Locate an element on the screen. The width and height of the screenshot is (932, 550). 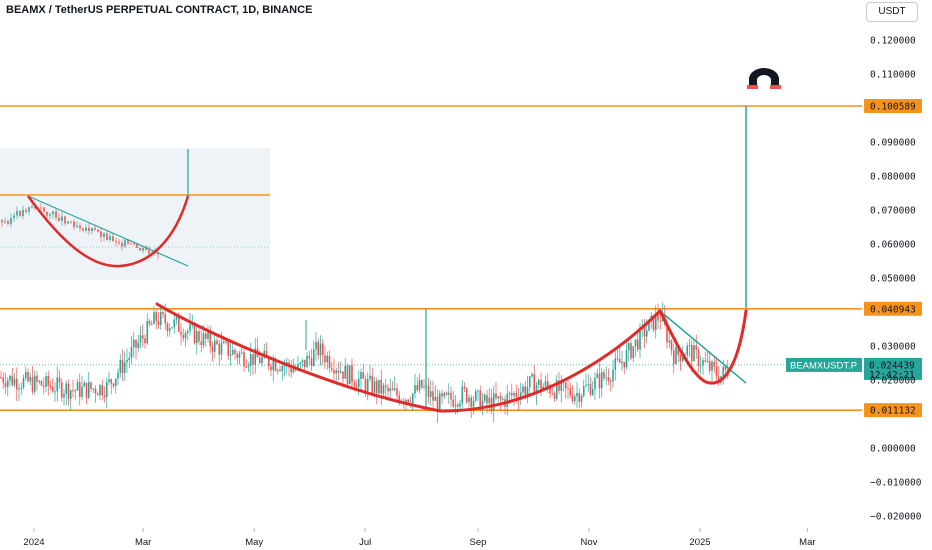
current-price-badge is located at coordinates (893, 368).